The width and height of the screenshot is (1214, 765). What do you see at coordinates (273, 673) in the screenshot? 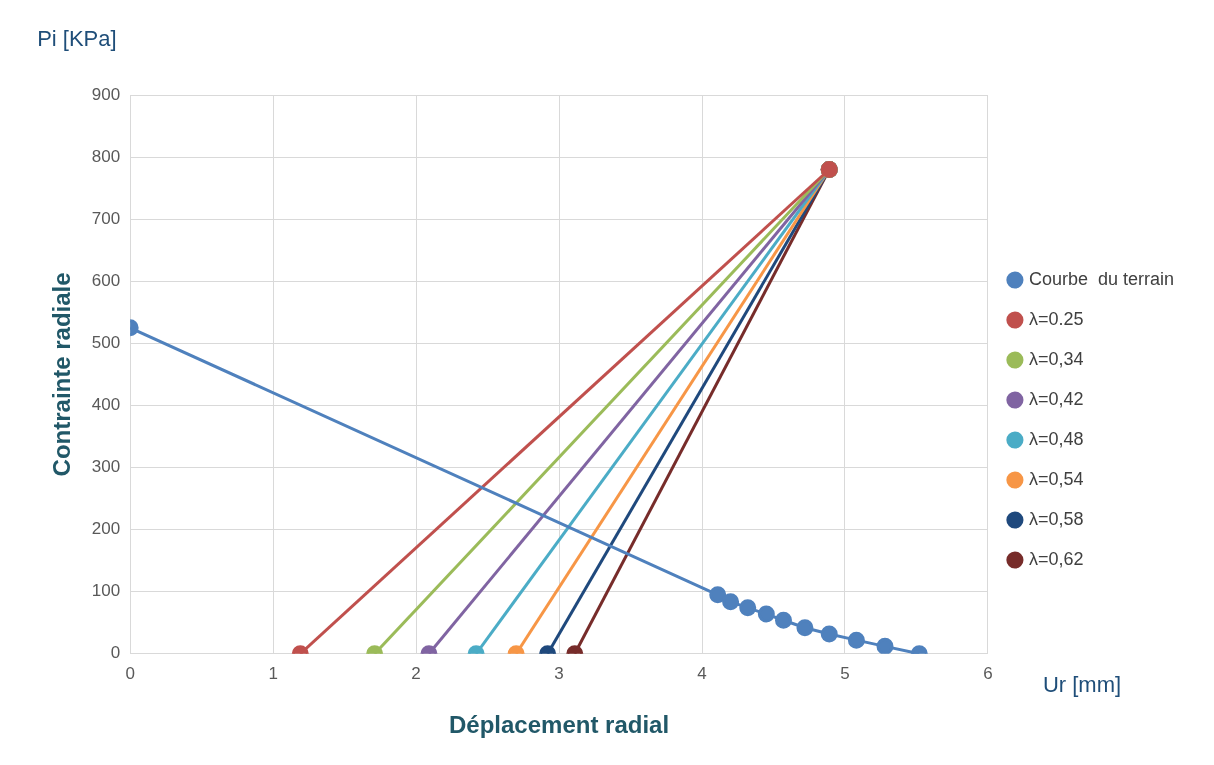
I see `x-tick-label: 1` at bounding box center [273, 673].